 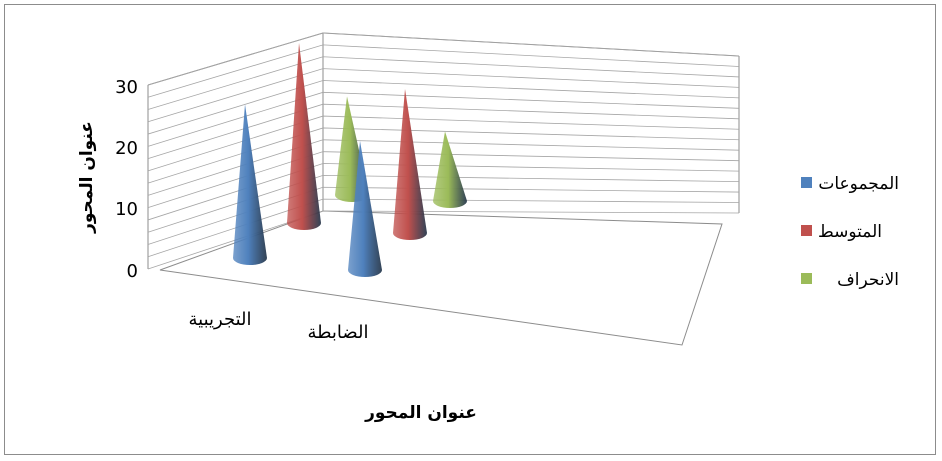 I want to click on legend: المجموعات المتوسط الانحراف, so click(x=850, y=232).